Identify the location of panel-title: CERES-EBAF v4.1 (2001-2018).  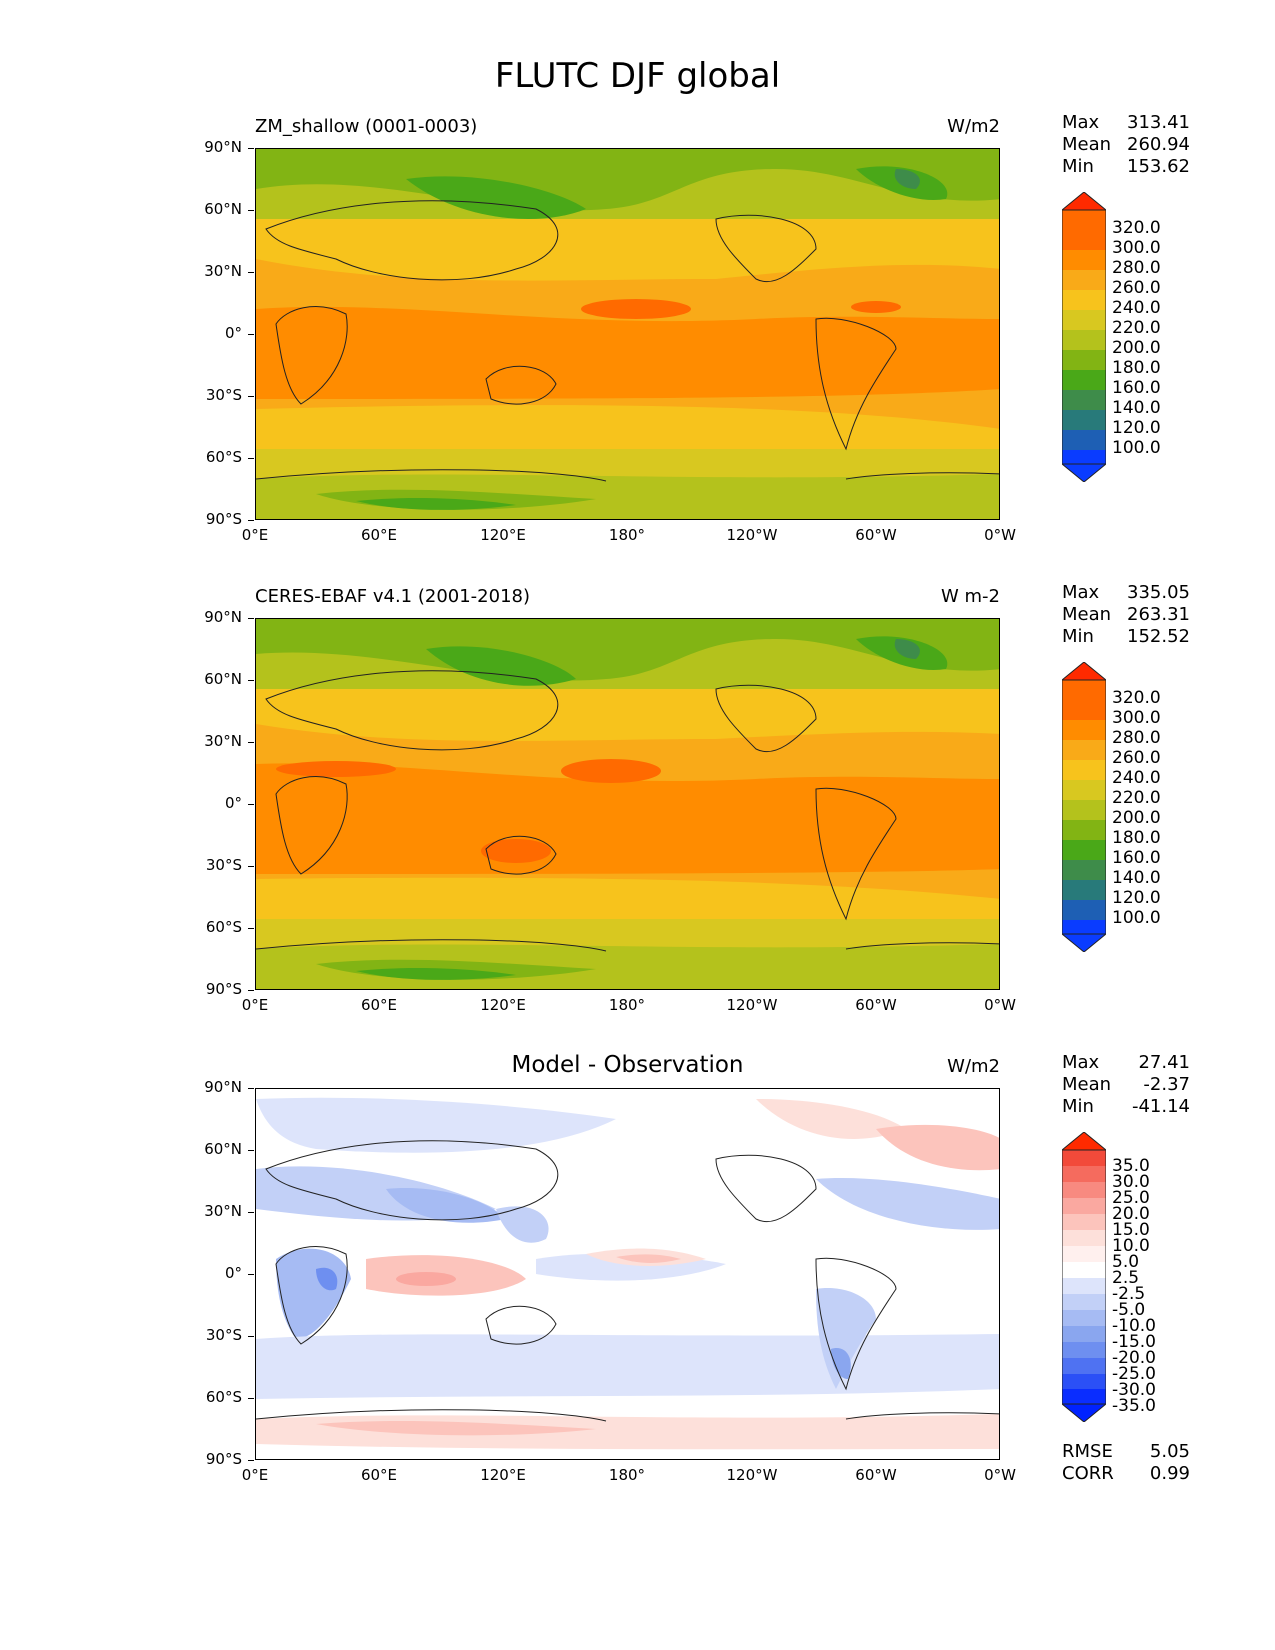
(393, 596).